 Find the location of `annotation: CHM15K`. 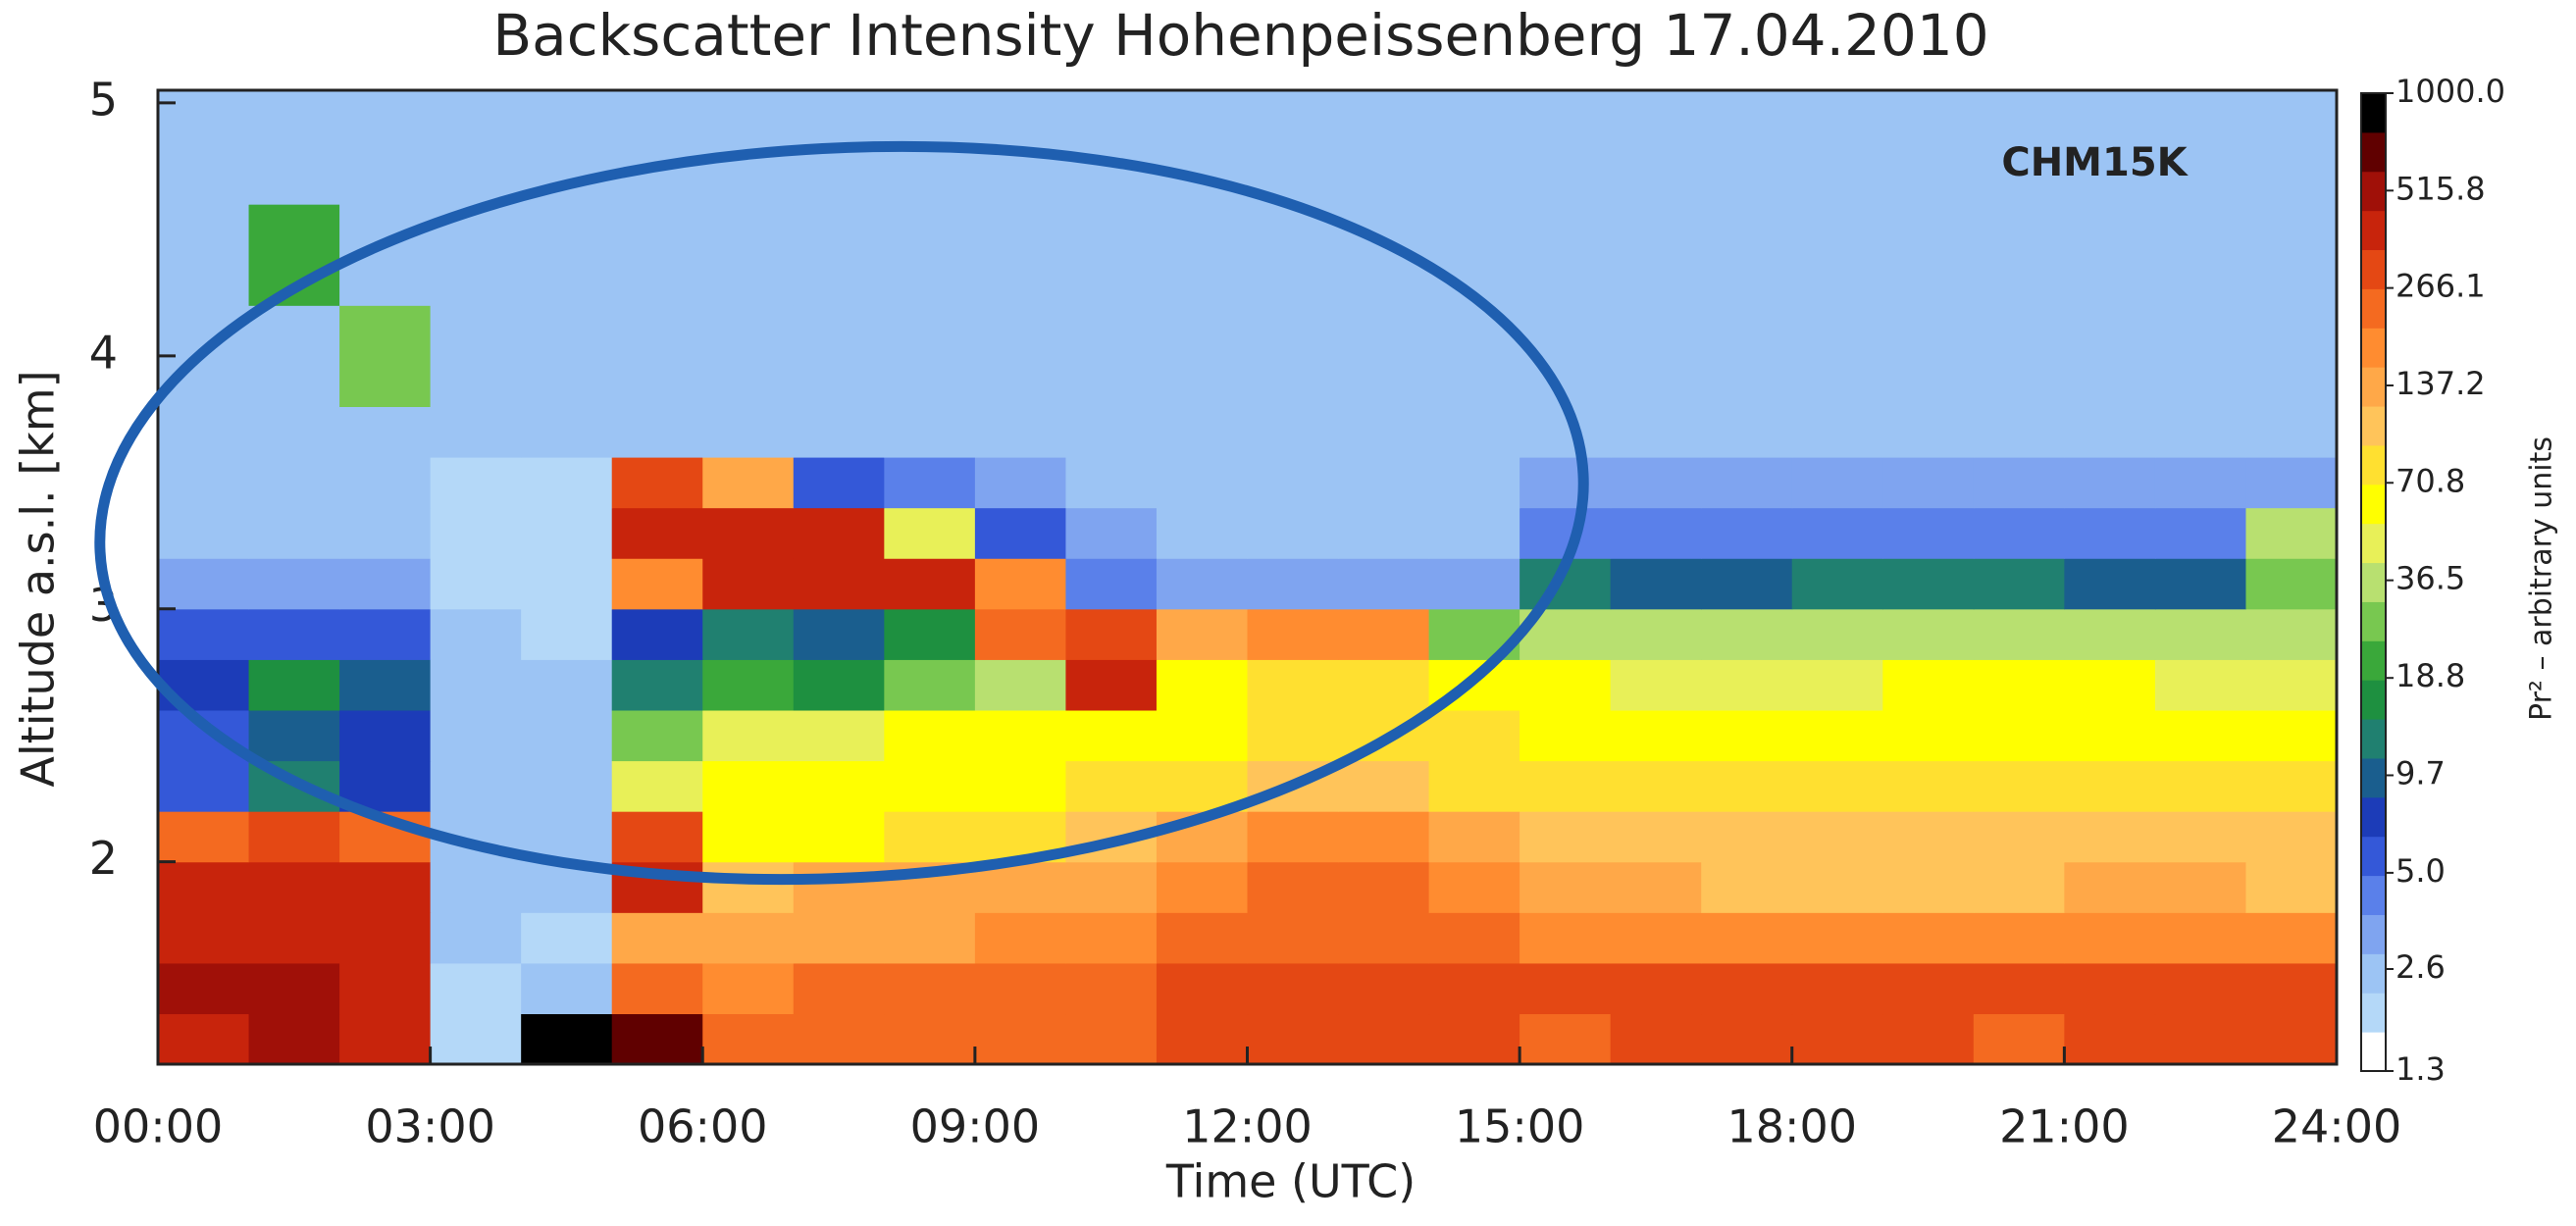

annotation: CHM15K is located at coordinates (2095, 162).